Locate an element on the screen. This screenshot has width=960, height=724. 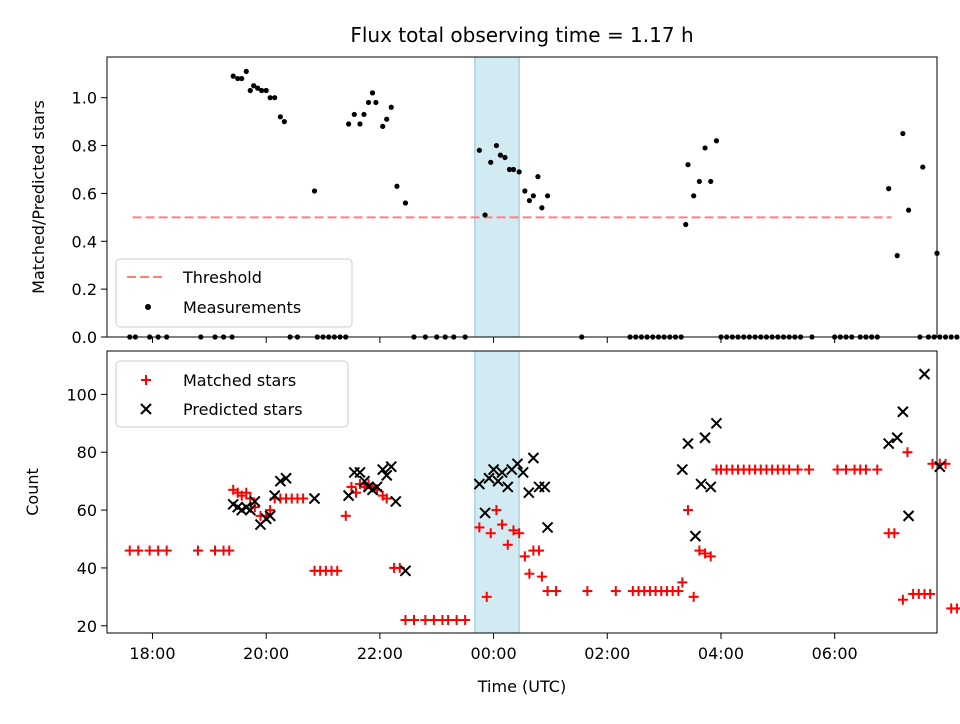
bottom-y-tick-label: 20 is located at coordinates (87, 626).